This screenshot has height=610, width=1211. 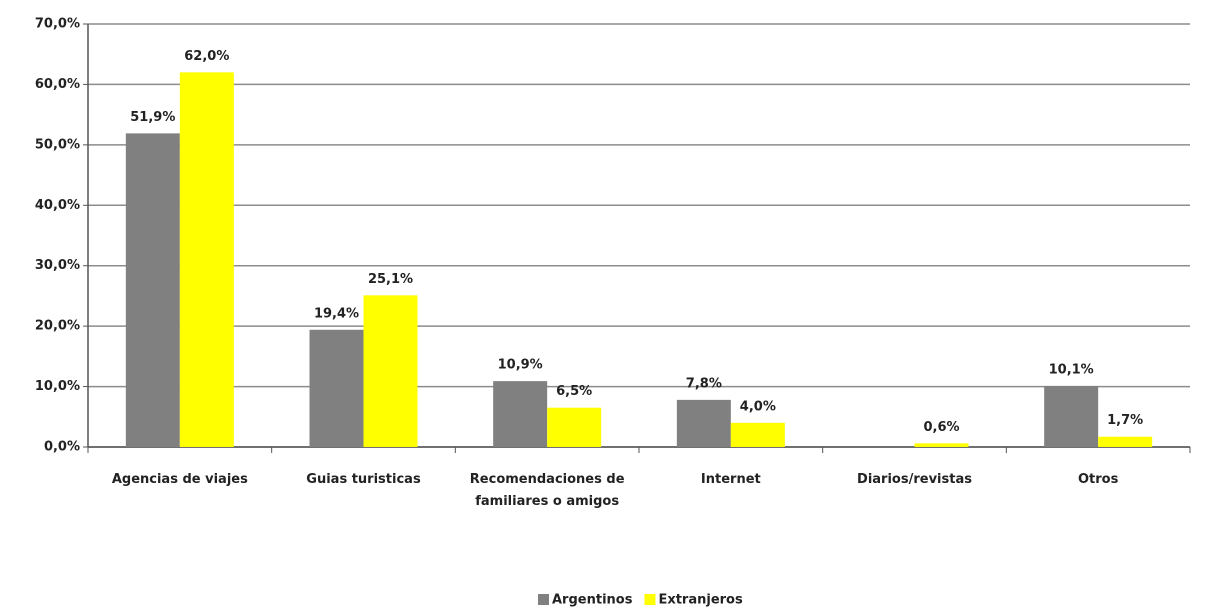 I want to click on legend-label: Argentinos, so click(x=592, y=600).